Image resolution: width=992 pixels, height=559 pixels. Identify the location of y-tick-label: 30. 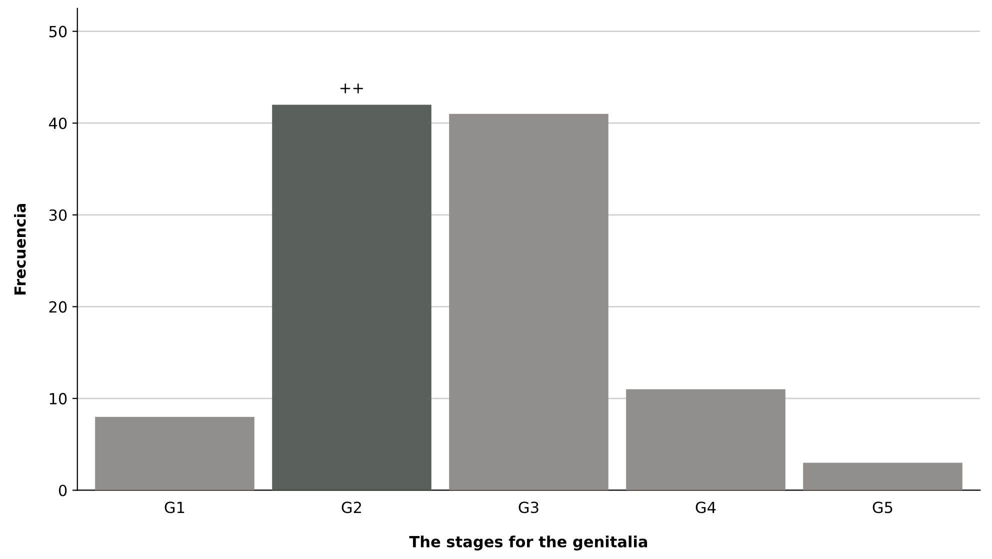
(58, 215).